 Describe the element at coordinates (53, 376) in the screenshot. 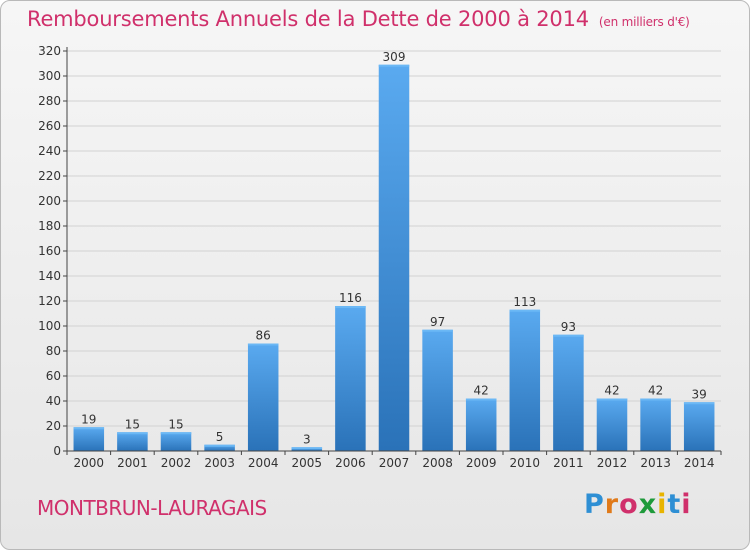

I see `y-tick-label: 60` at that location.